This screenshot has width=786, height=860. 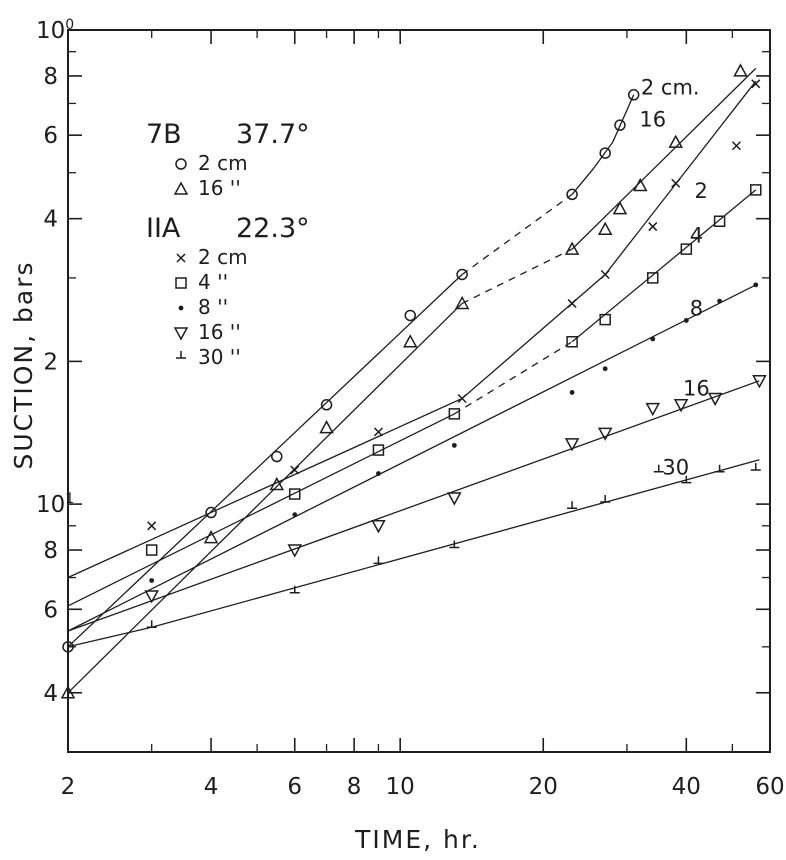 I want to click on legend-group-label: IIA, so click(x=163, y=228).